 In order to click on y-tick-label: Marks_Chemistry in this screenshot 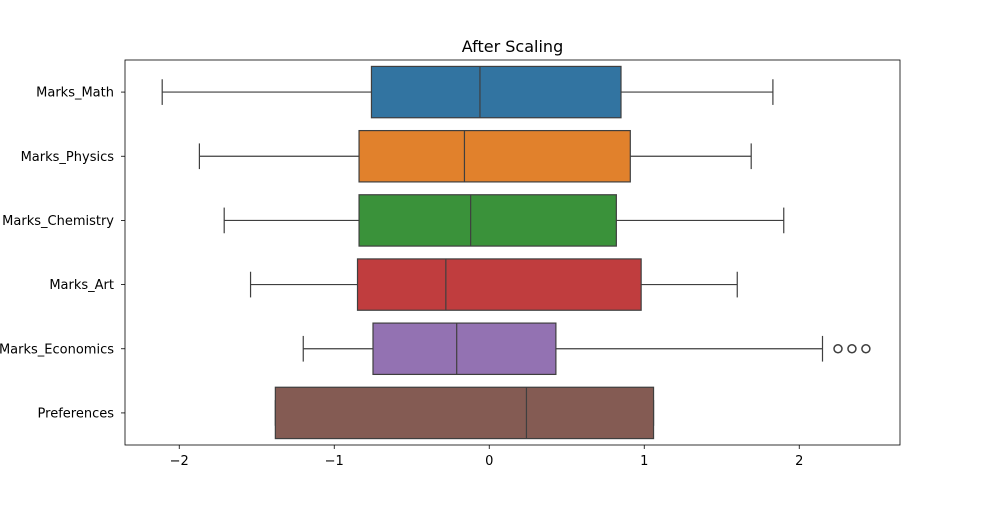, I will do `click(58, 221)`.